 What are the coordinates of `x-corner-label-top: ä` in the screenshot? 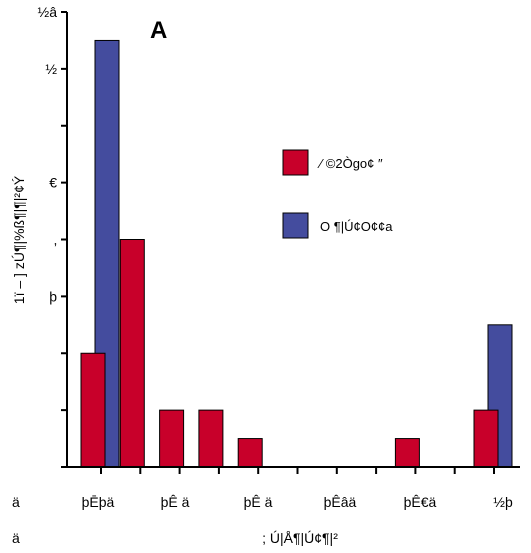 It's located at (16, 502).